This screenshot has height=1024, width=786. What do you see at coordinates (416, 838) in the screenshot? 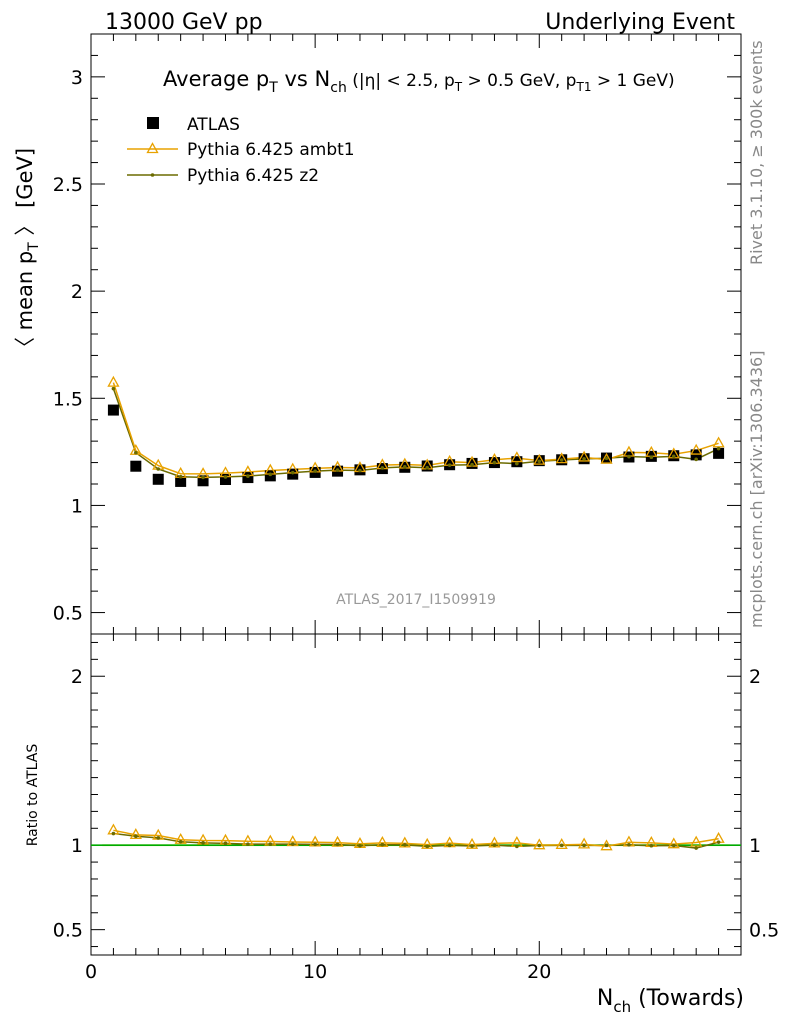
I see `ratio-ambt1-line` at bounding box center [416, 838].